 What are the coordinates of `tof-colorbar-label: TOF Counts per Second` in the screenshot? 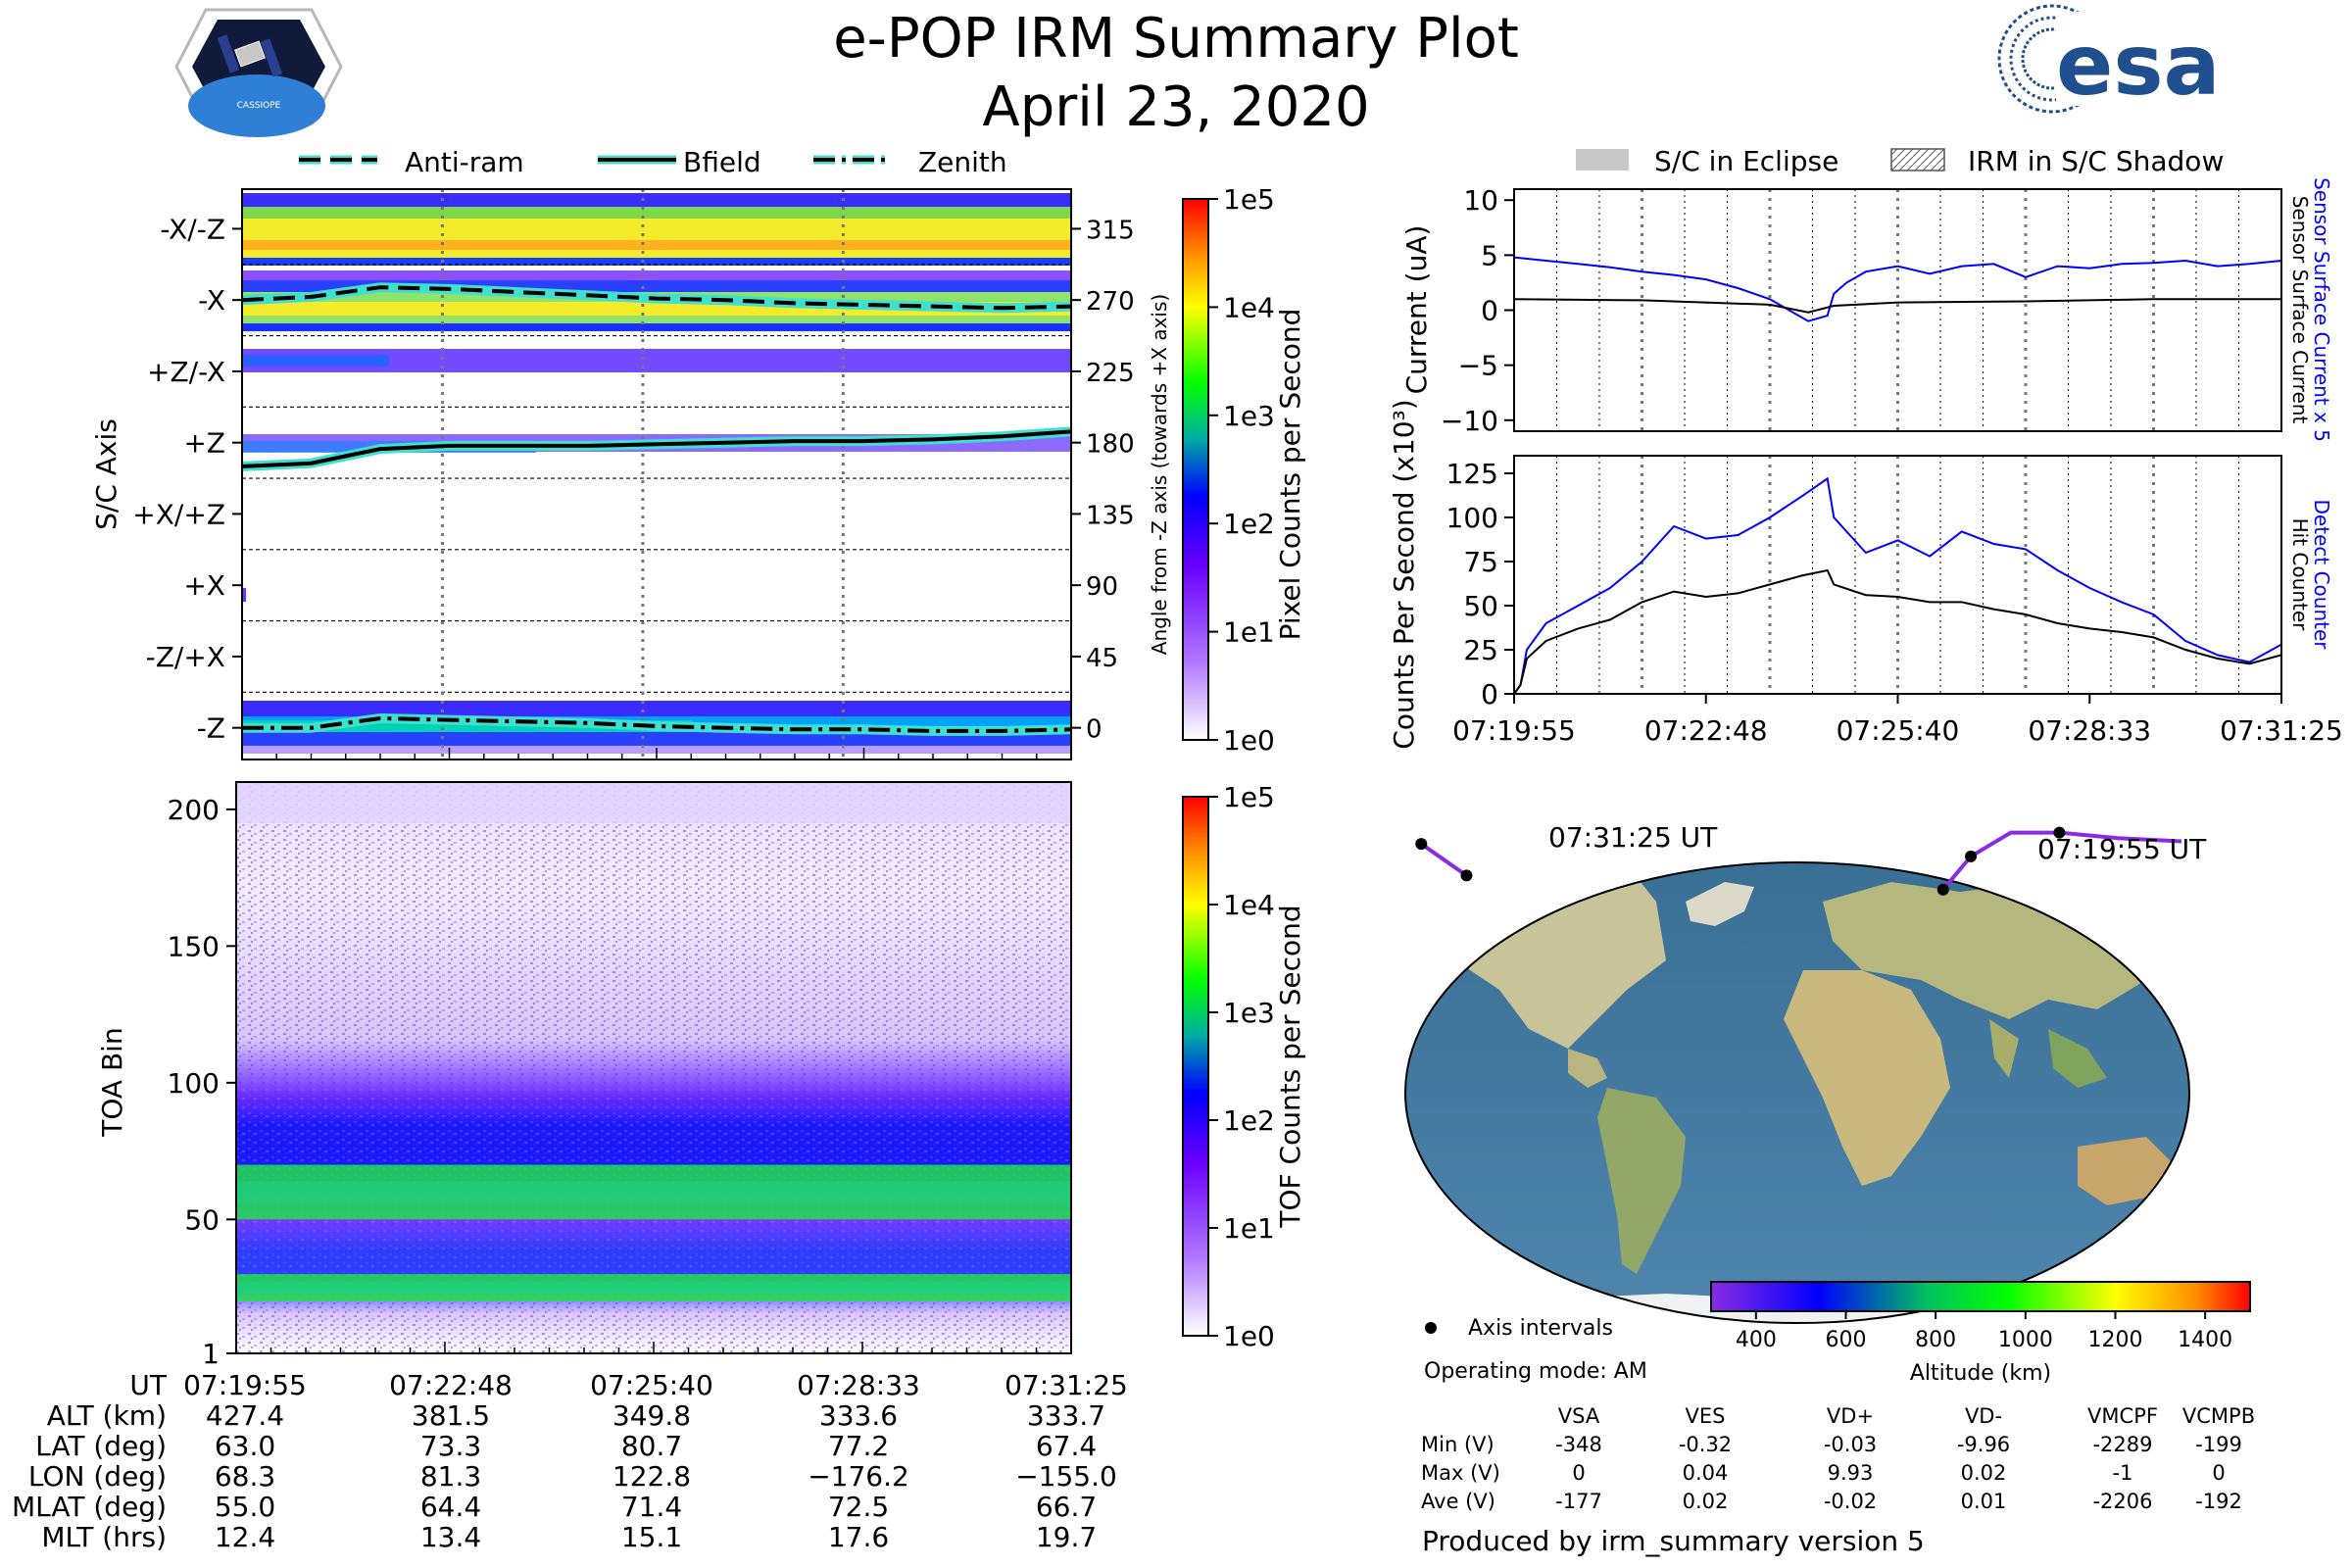 It's located at (1290, 1066).